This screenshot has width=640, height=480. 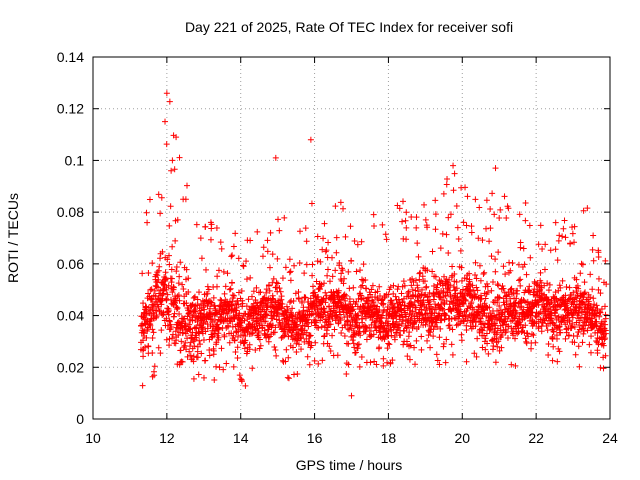 I want to click on x-axis-label: GPS time / hours, so click(x=349, y=465).